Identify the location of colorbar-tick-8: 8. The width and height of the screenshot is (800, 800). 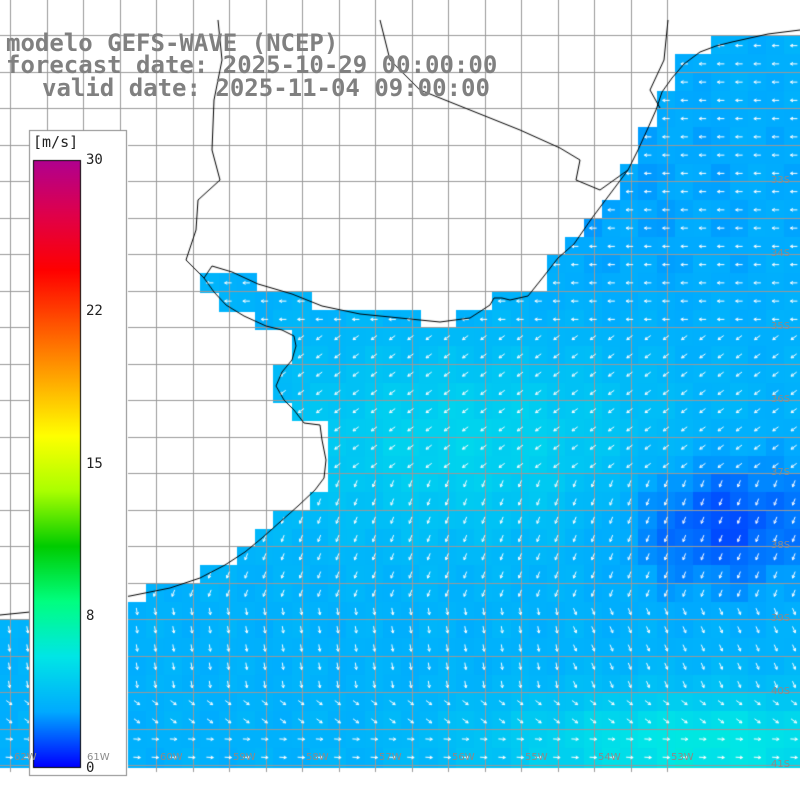
(90, 616).